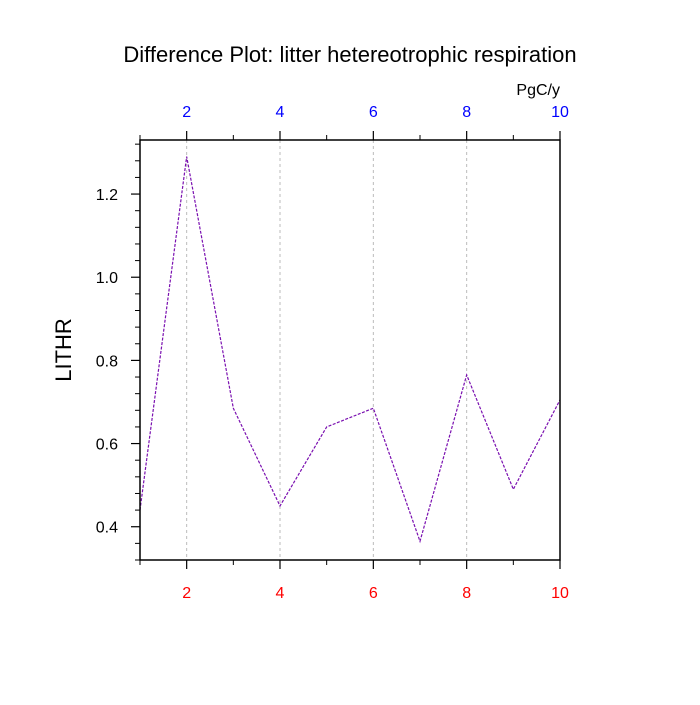 The width and height of the screenshot is (700, 705). I want to click on y-tick-label: 1.0, so click(107, 278).